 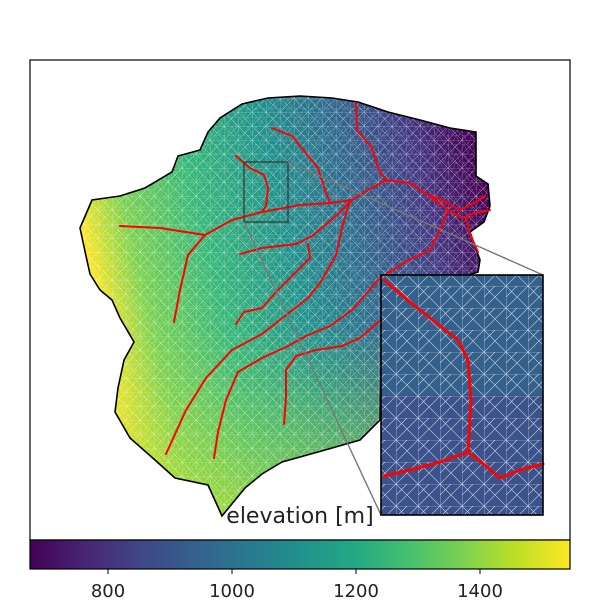 I want to click on zoom-box, so click(x=266, y=192).